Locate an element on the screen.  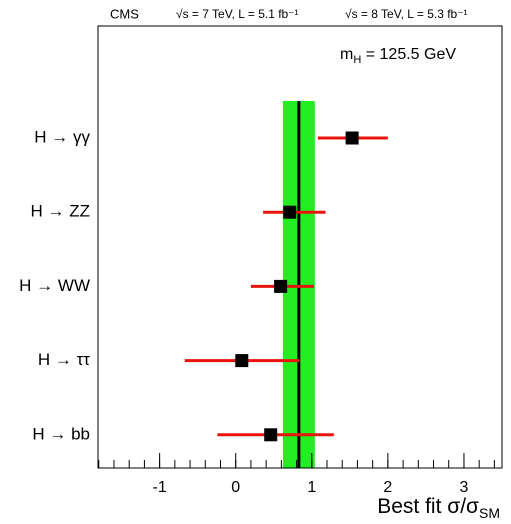
x-label-sub: SM is located at coordinates (489, 513).